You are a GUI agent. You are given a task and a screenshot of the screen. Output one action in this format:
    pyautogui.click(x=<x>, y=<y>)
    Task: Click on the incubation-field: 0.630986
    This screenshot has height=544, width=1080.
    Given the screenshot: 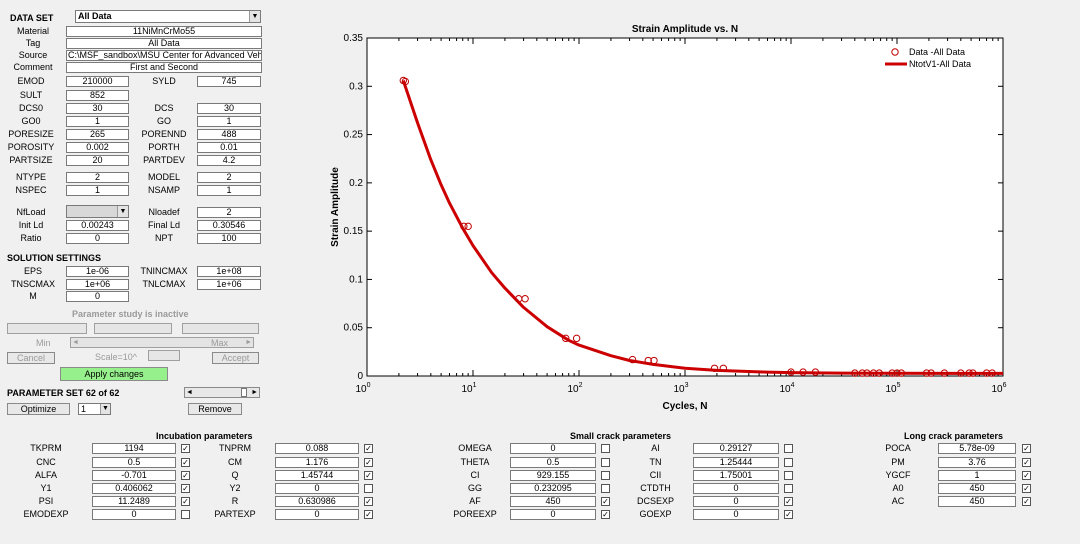 What is the action you would take?
    pyautogui.click(x=317, y=501)
    